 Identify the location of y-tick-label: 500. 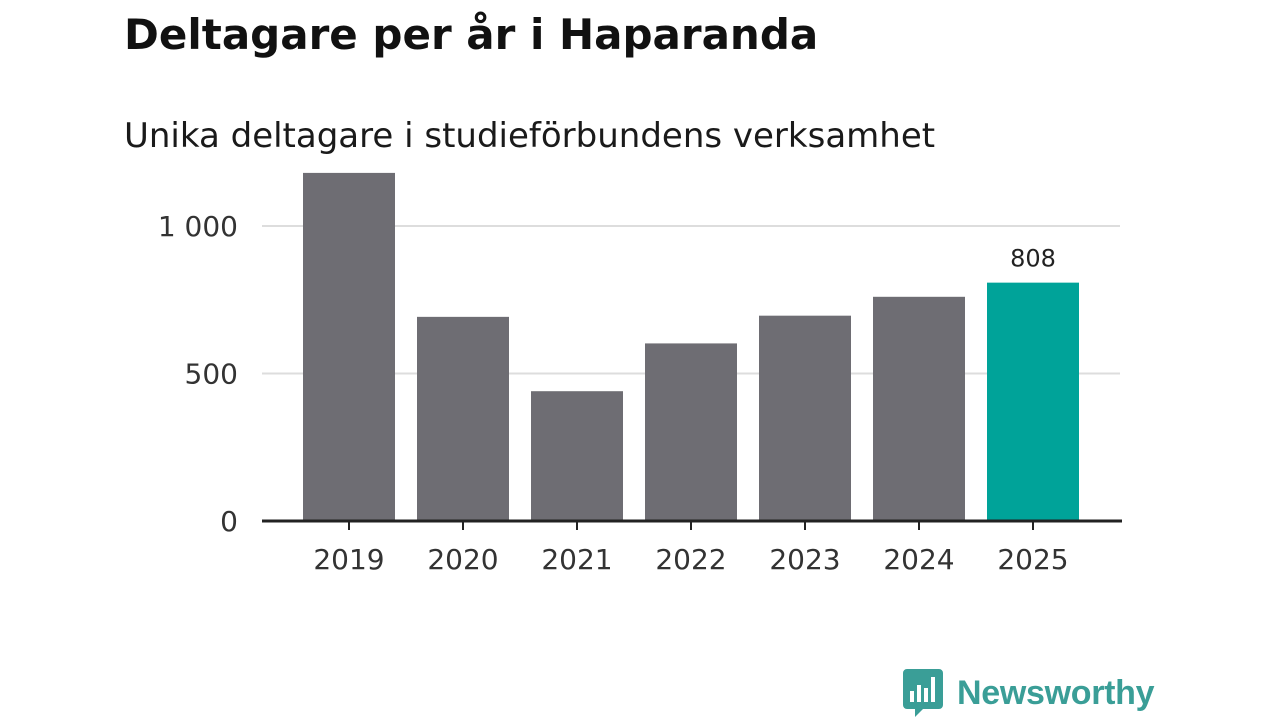
(211, 374).